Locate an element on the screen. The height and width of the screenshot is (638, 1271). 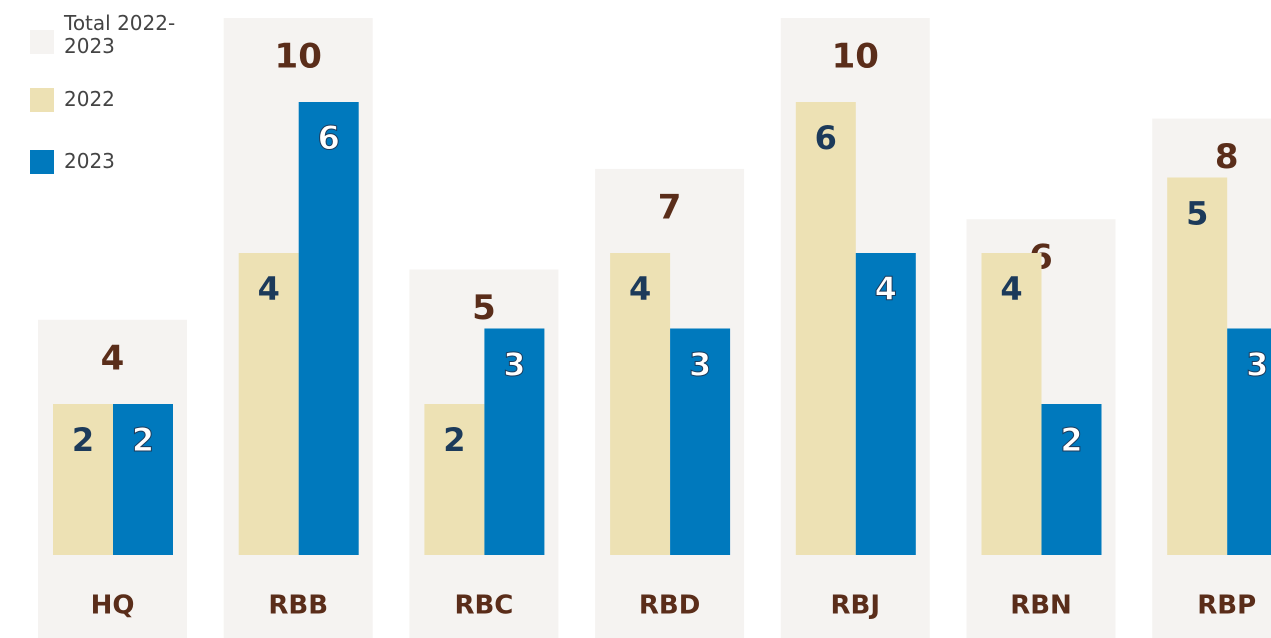
total-label: 8 is located at coordinates (1227, 157).